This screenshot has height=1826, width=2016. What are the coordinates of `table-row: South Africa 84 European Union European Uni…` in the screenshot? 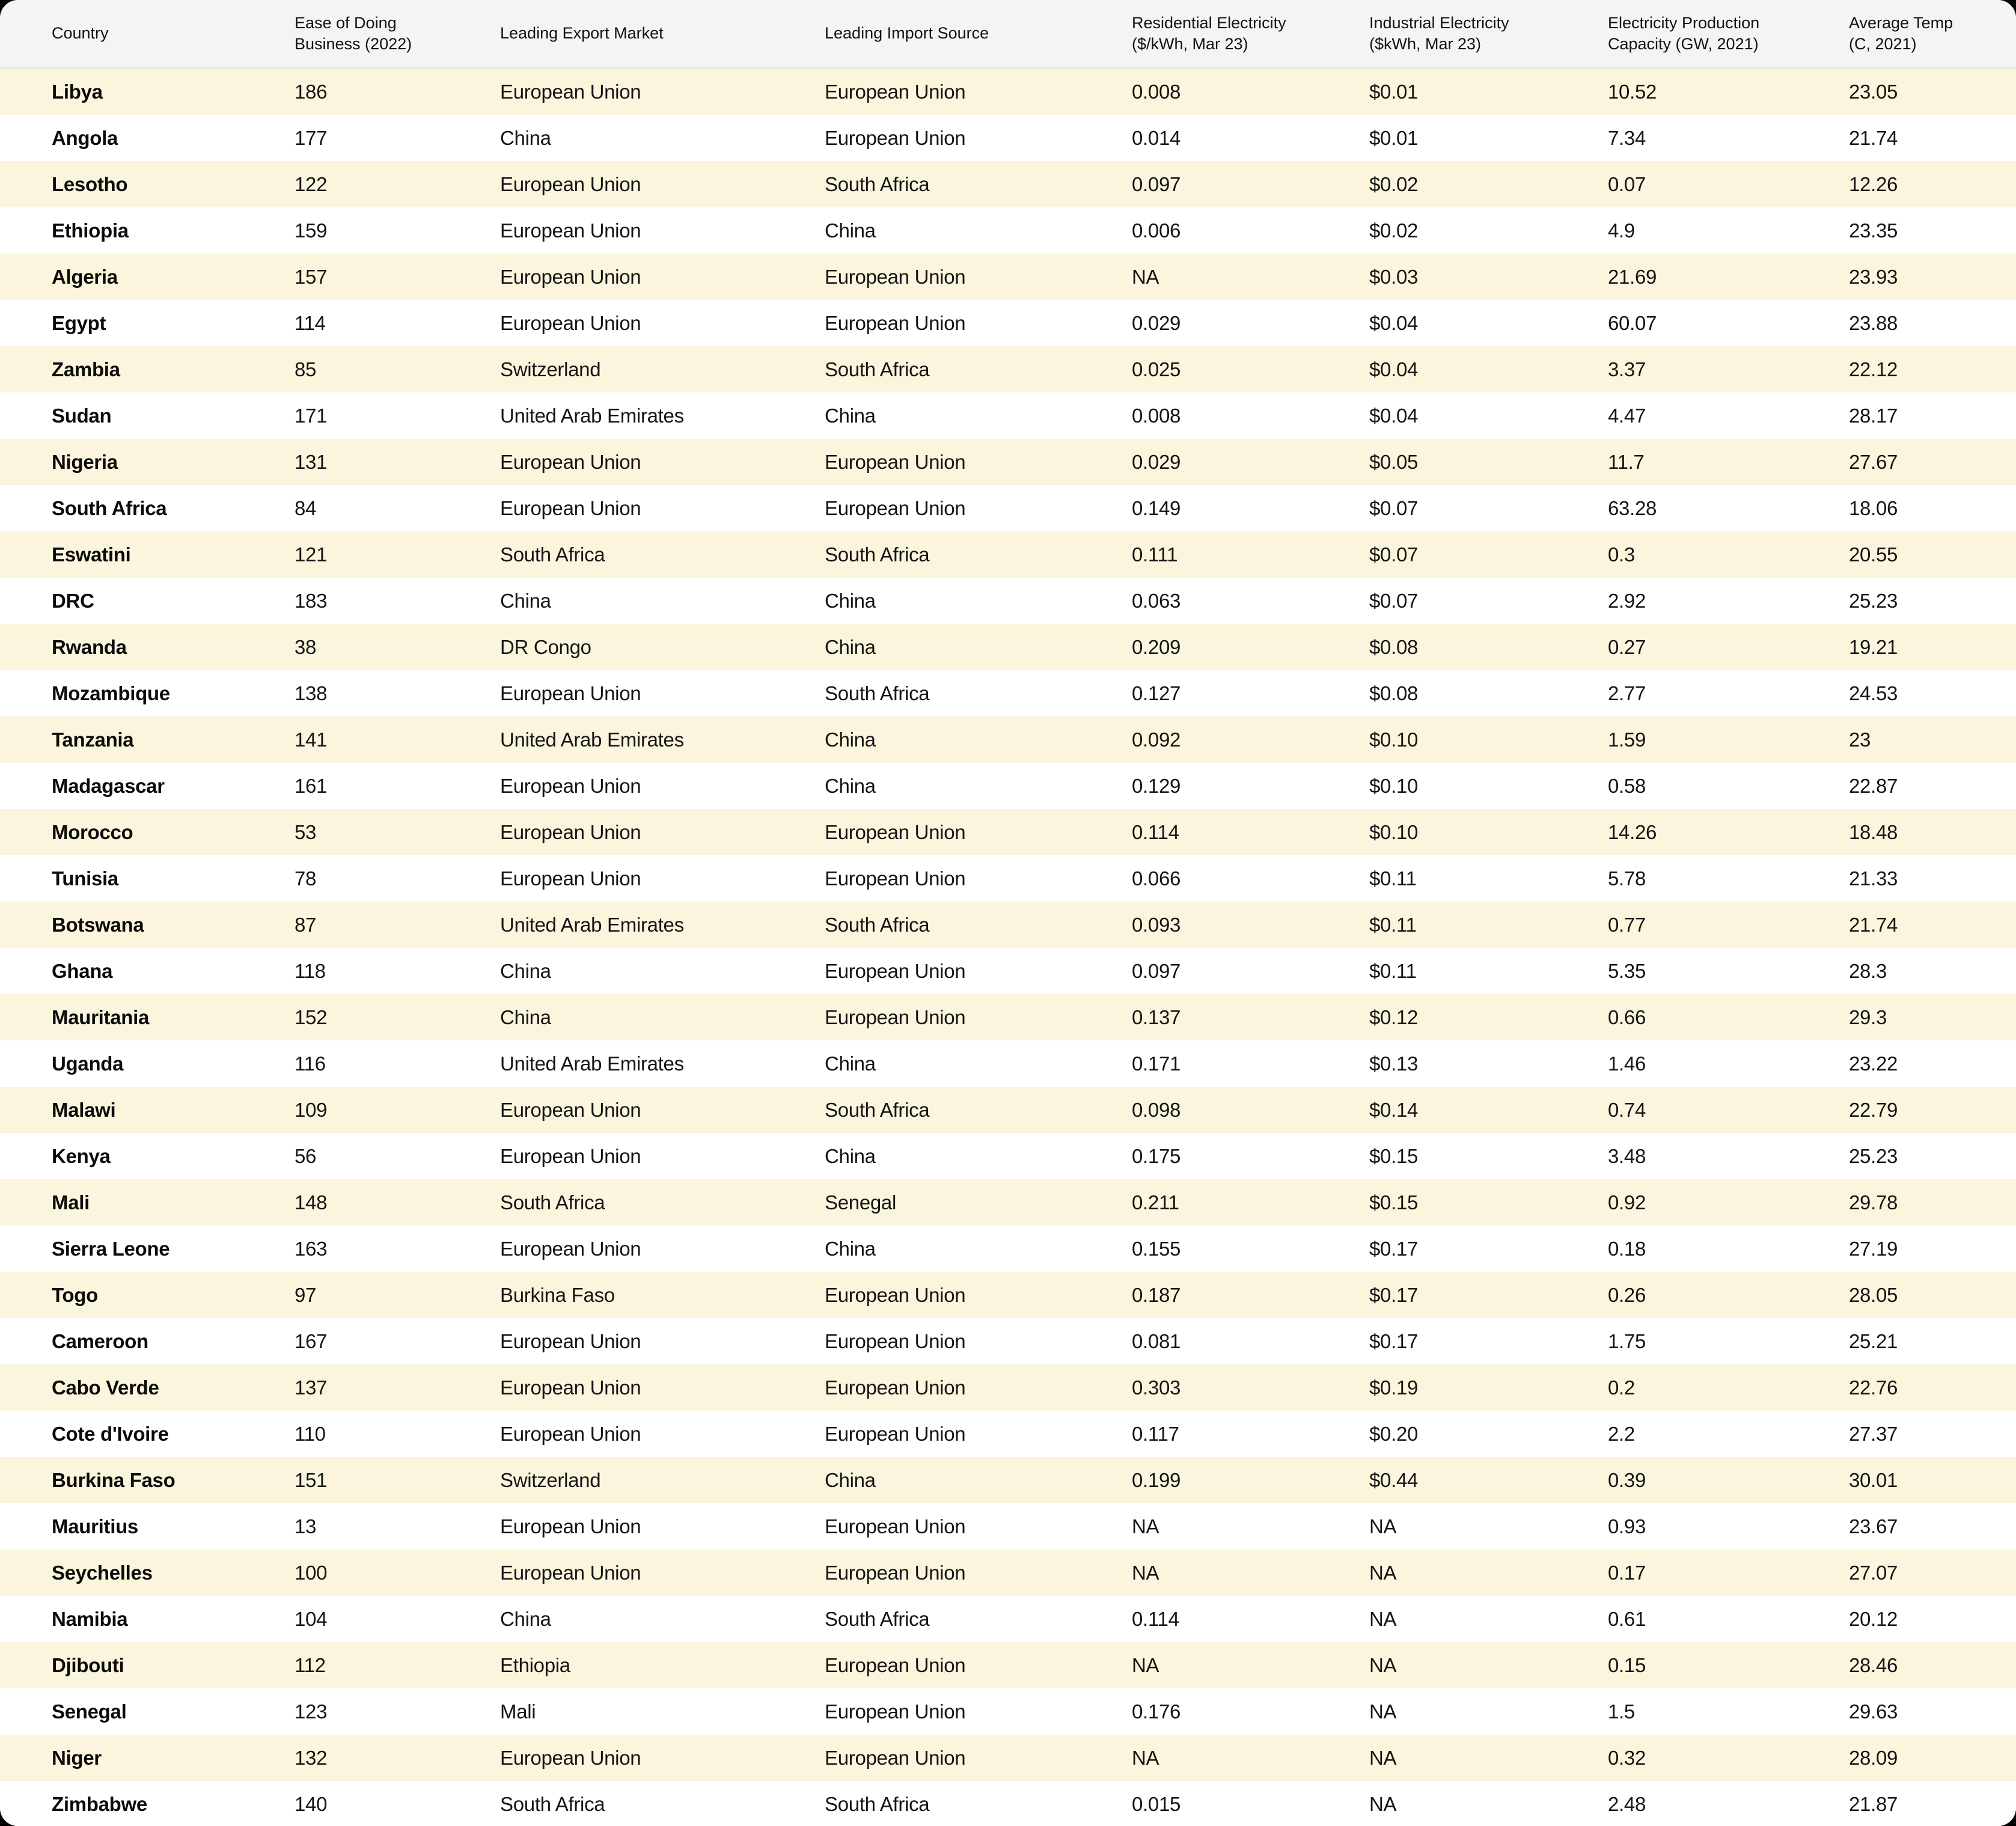 It's located at (1008, 508).